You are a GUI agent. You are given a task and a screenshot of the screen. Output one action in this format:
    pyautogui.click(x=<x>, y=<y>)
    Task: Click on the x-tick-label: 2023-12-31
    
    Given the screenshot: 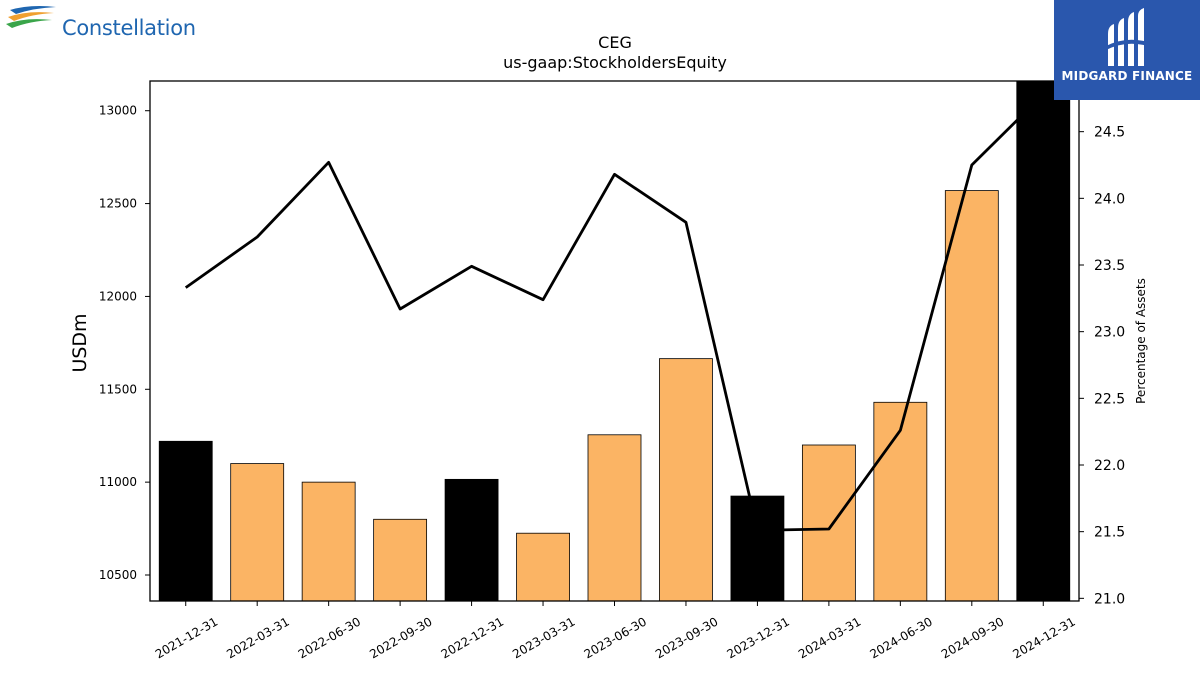 What is the action you would take?
    pyautogui.click(x=758, y=637)
    